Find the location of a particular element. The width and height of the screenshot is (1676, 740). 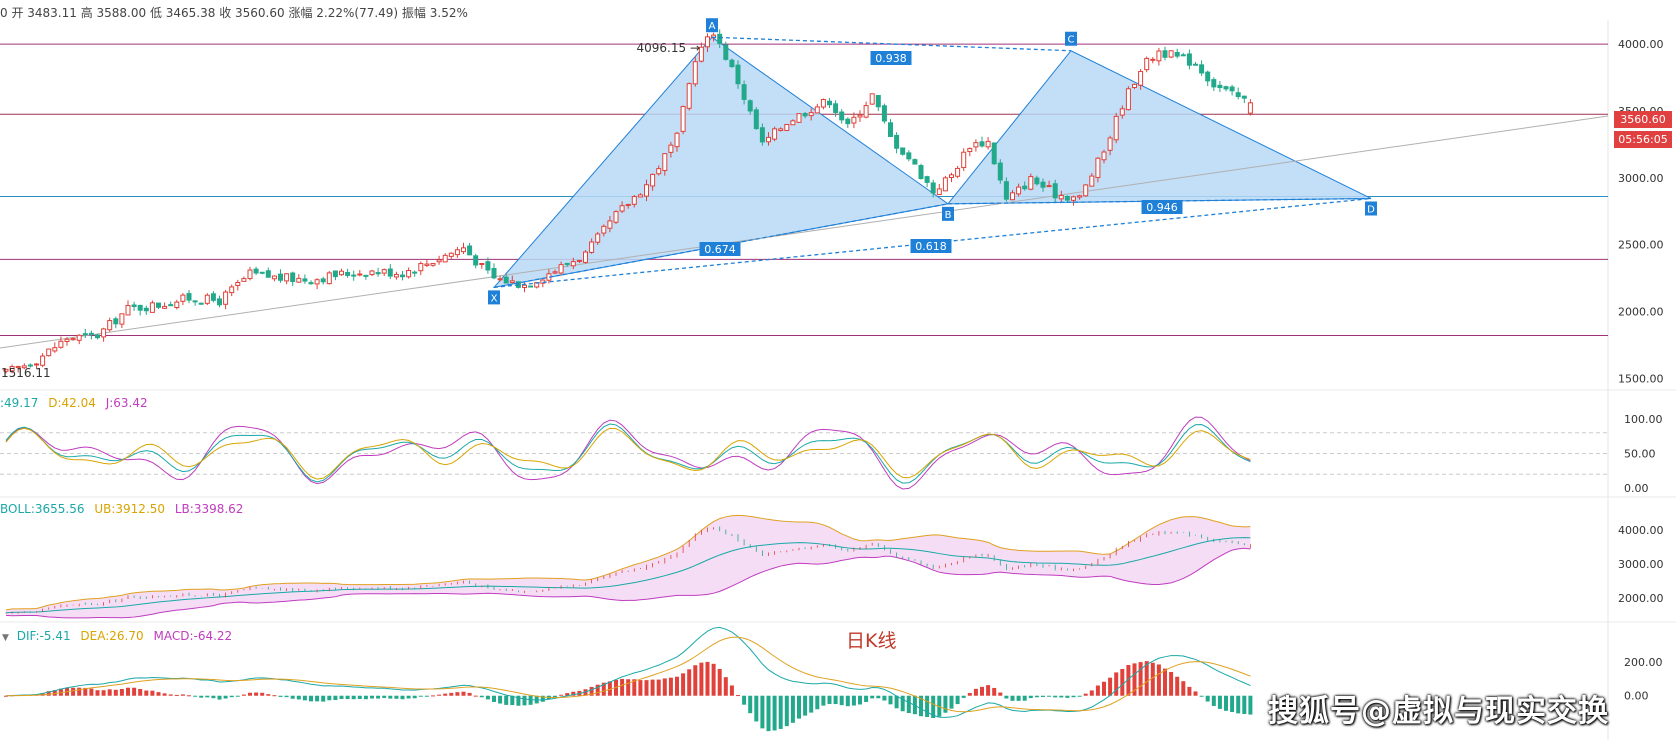

chart-caption: 日K线 is located at coordinates (871, 641).